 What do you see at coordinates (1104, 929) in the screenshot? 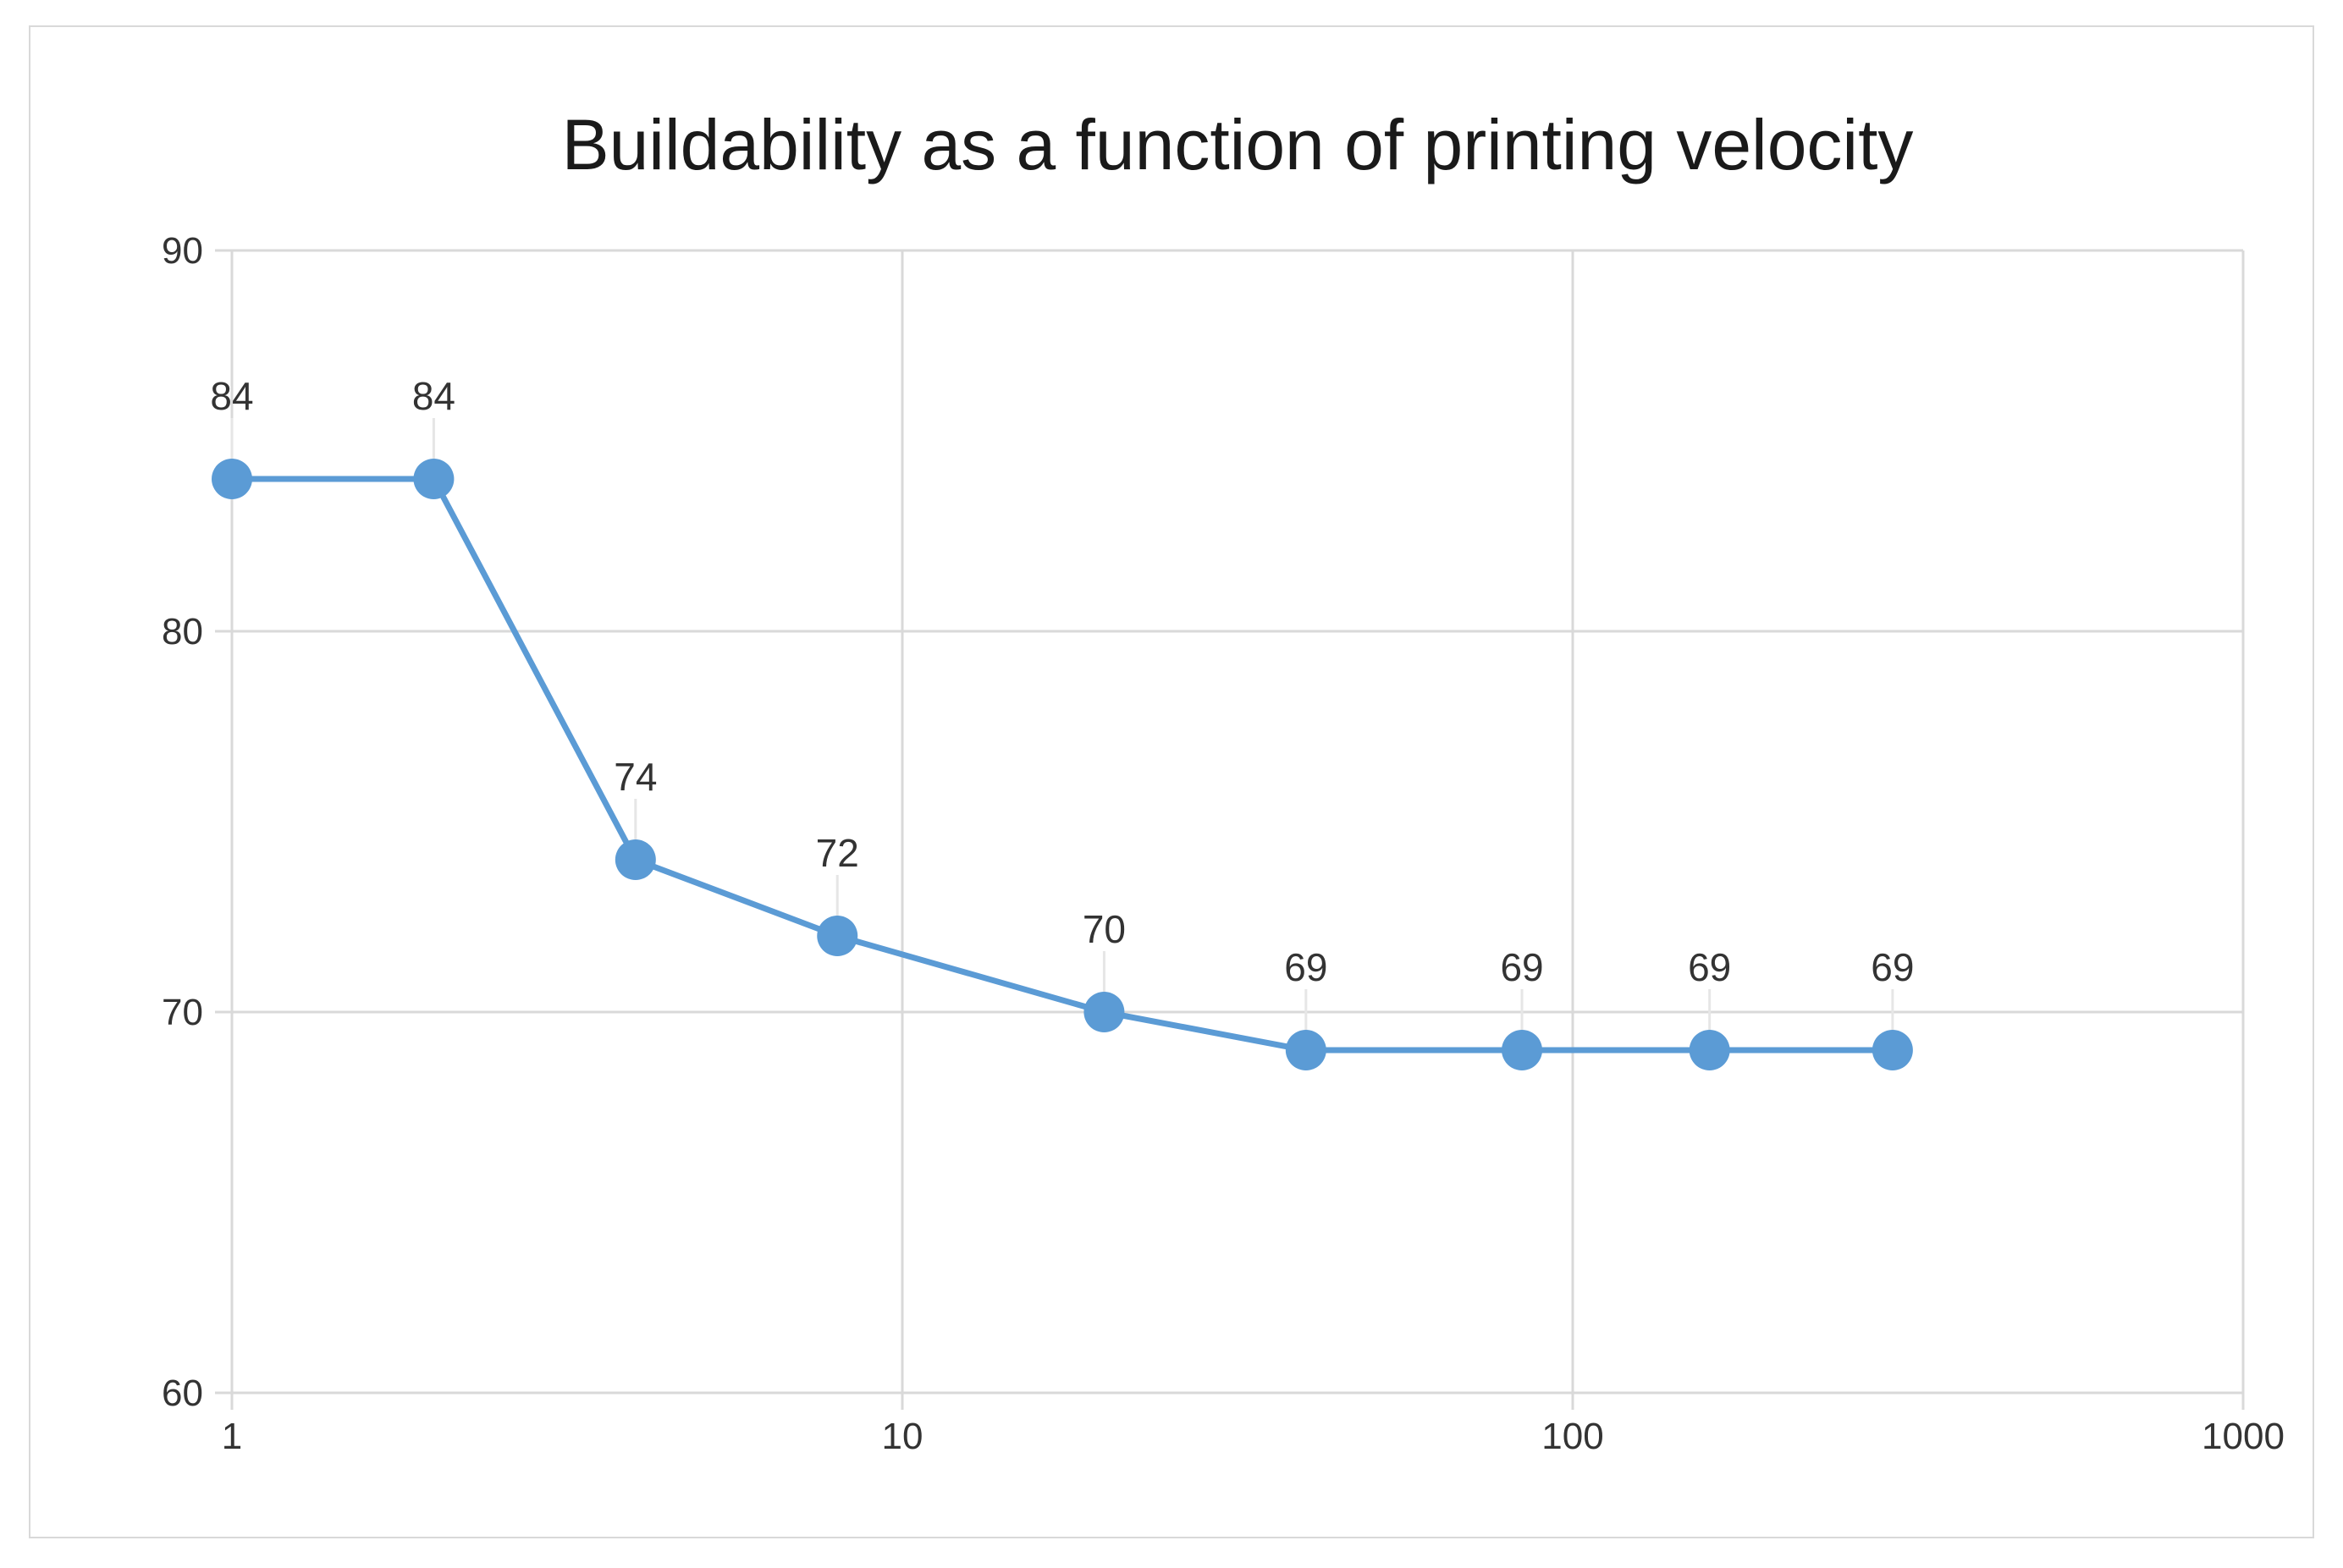
I see `data-label: 70` at bounding box center [1104, 929].